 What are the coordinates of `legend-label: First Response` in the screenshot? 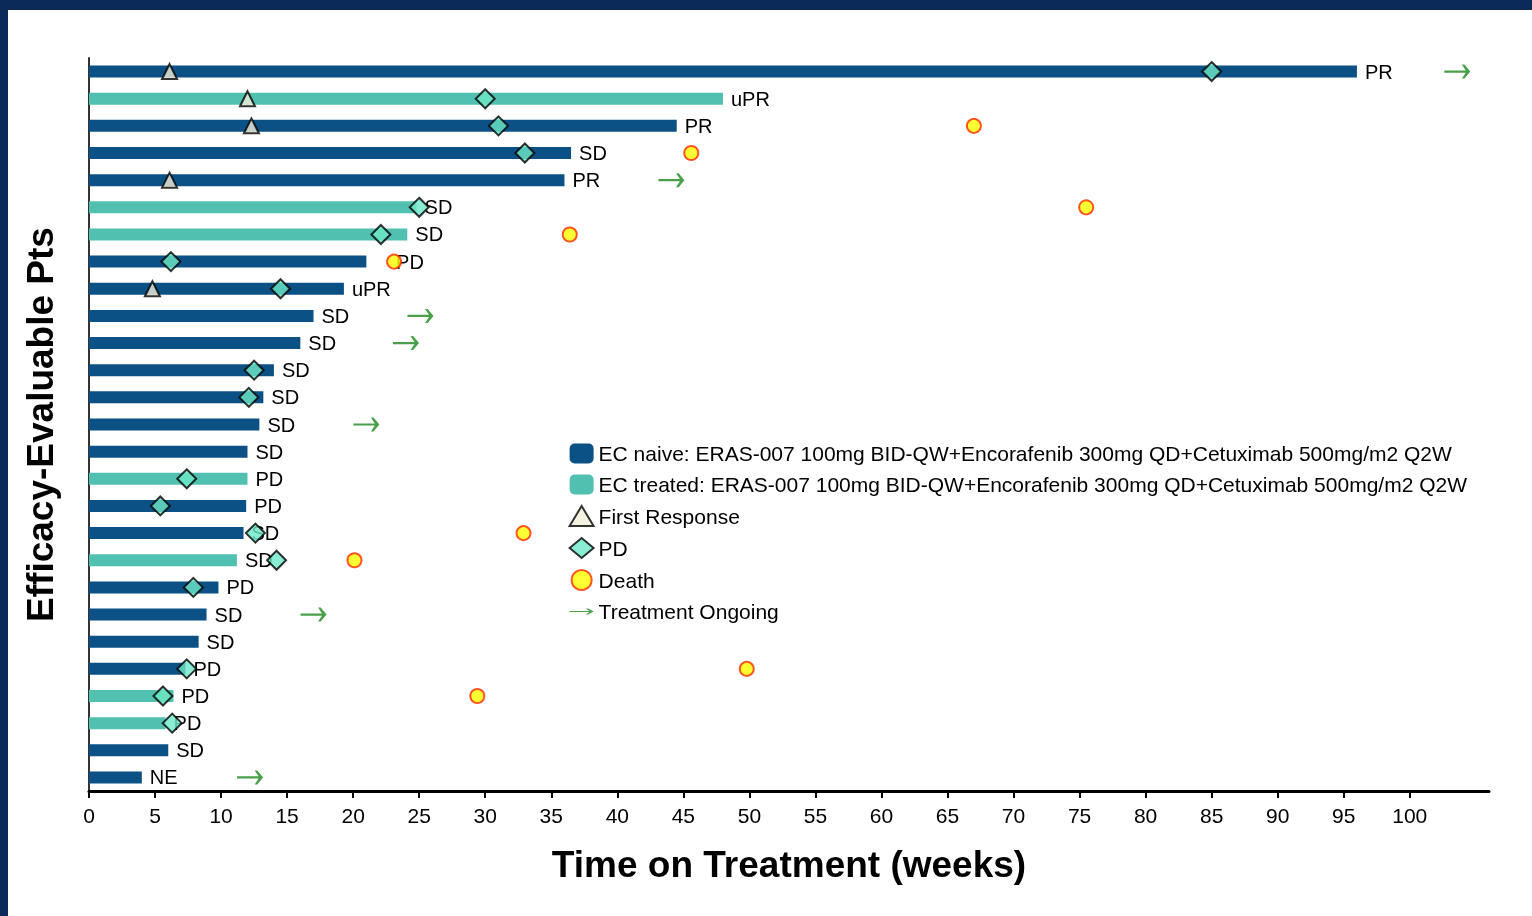 It's located at (669, 516).